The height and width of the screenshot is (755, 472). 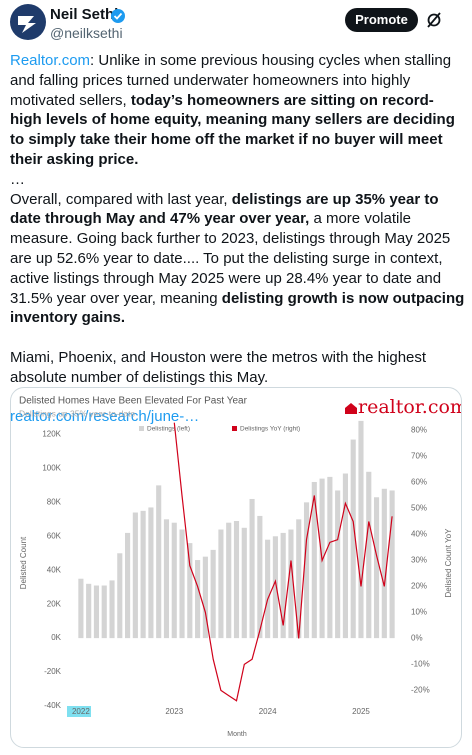 I want to click on y2-tick-label: 0%, so click(x=417, y=638).